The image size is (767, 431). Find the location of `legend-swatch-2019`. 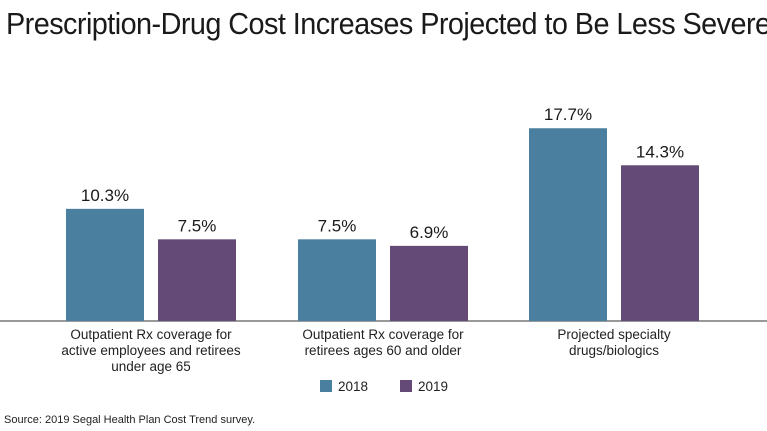

legend-swatch-2019 is located at coordinates (406, 386).